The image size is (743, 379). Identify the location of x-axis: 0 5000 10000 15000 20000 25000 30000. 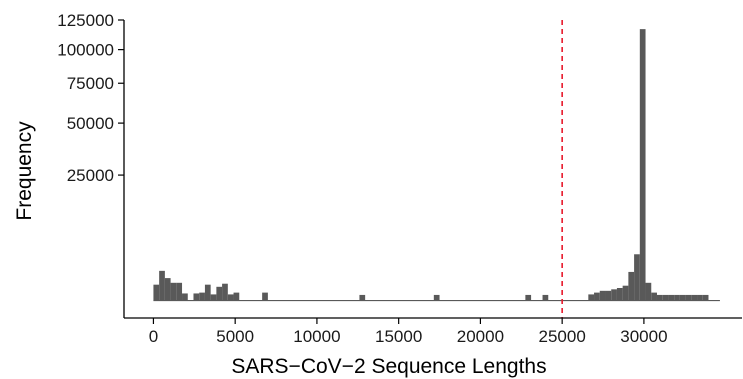
(433, 331).